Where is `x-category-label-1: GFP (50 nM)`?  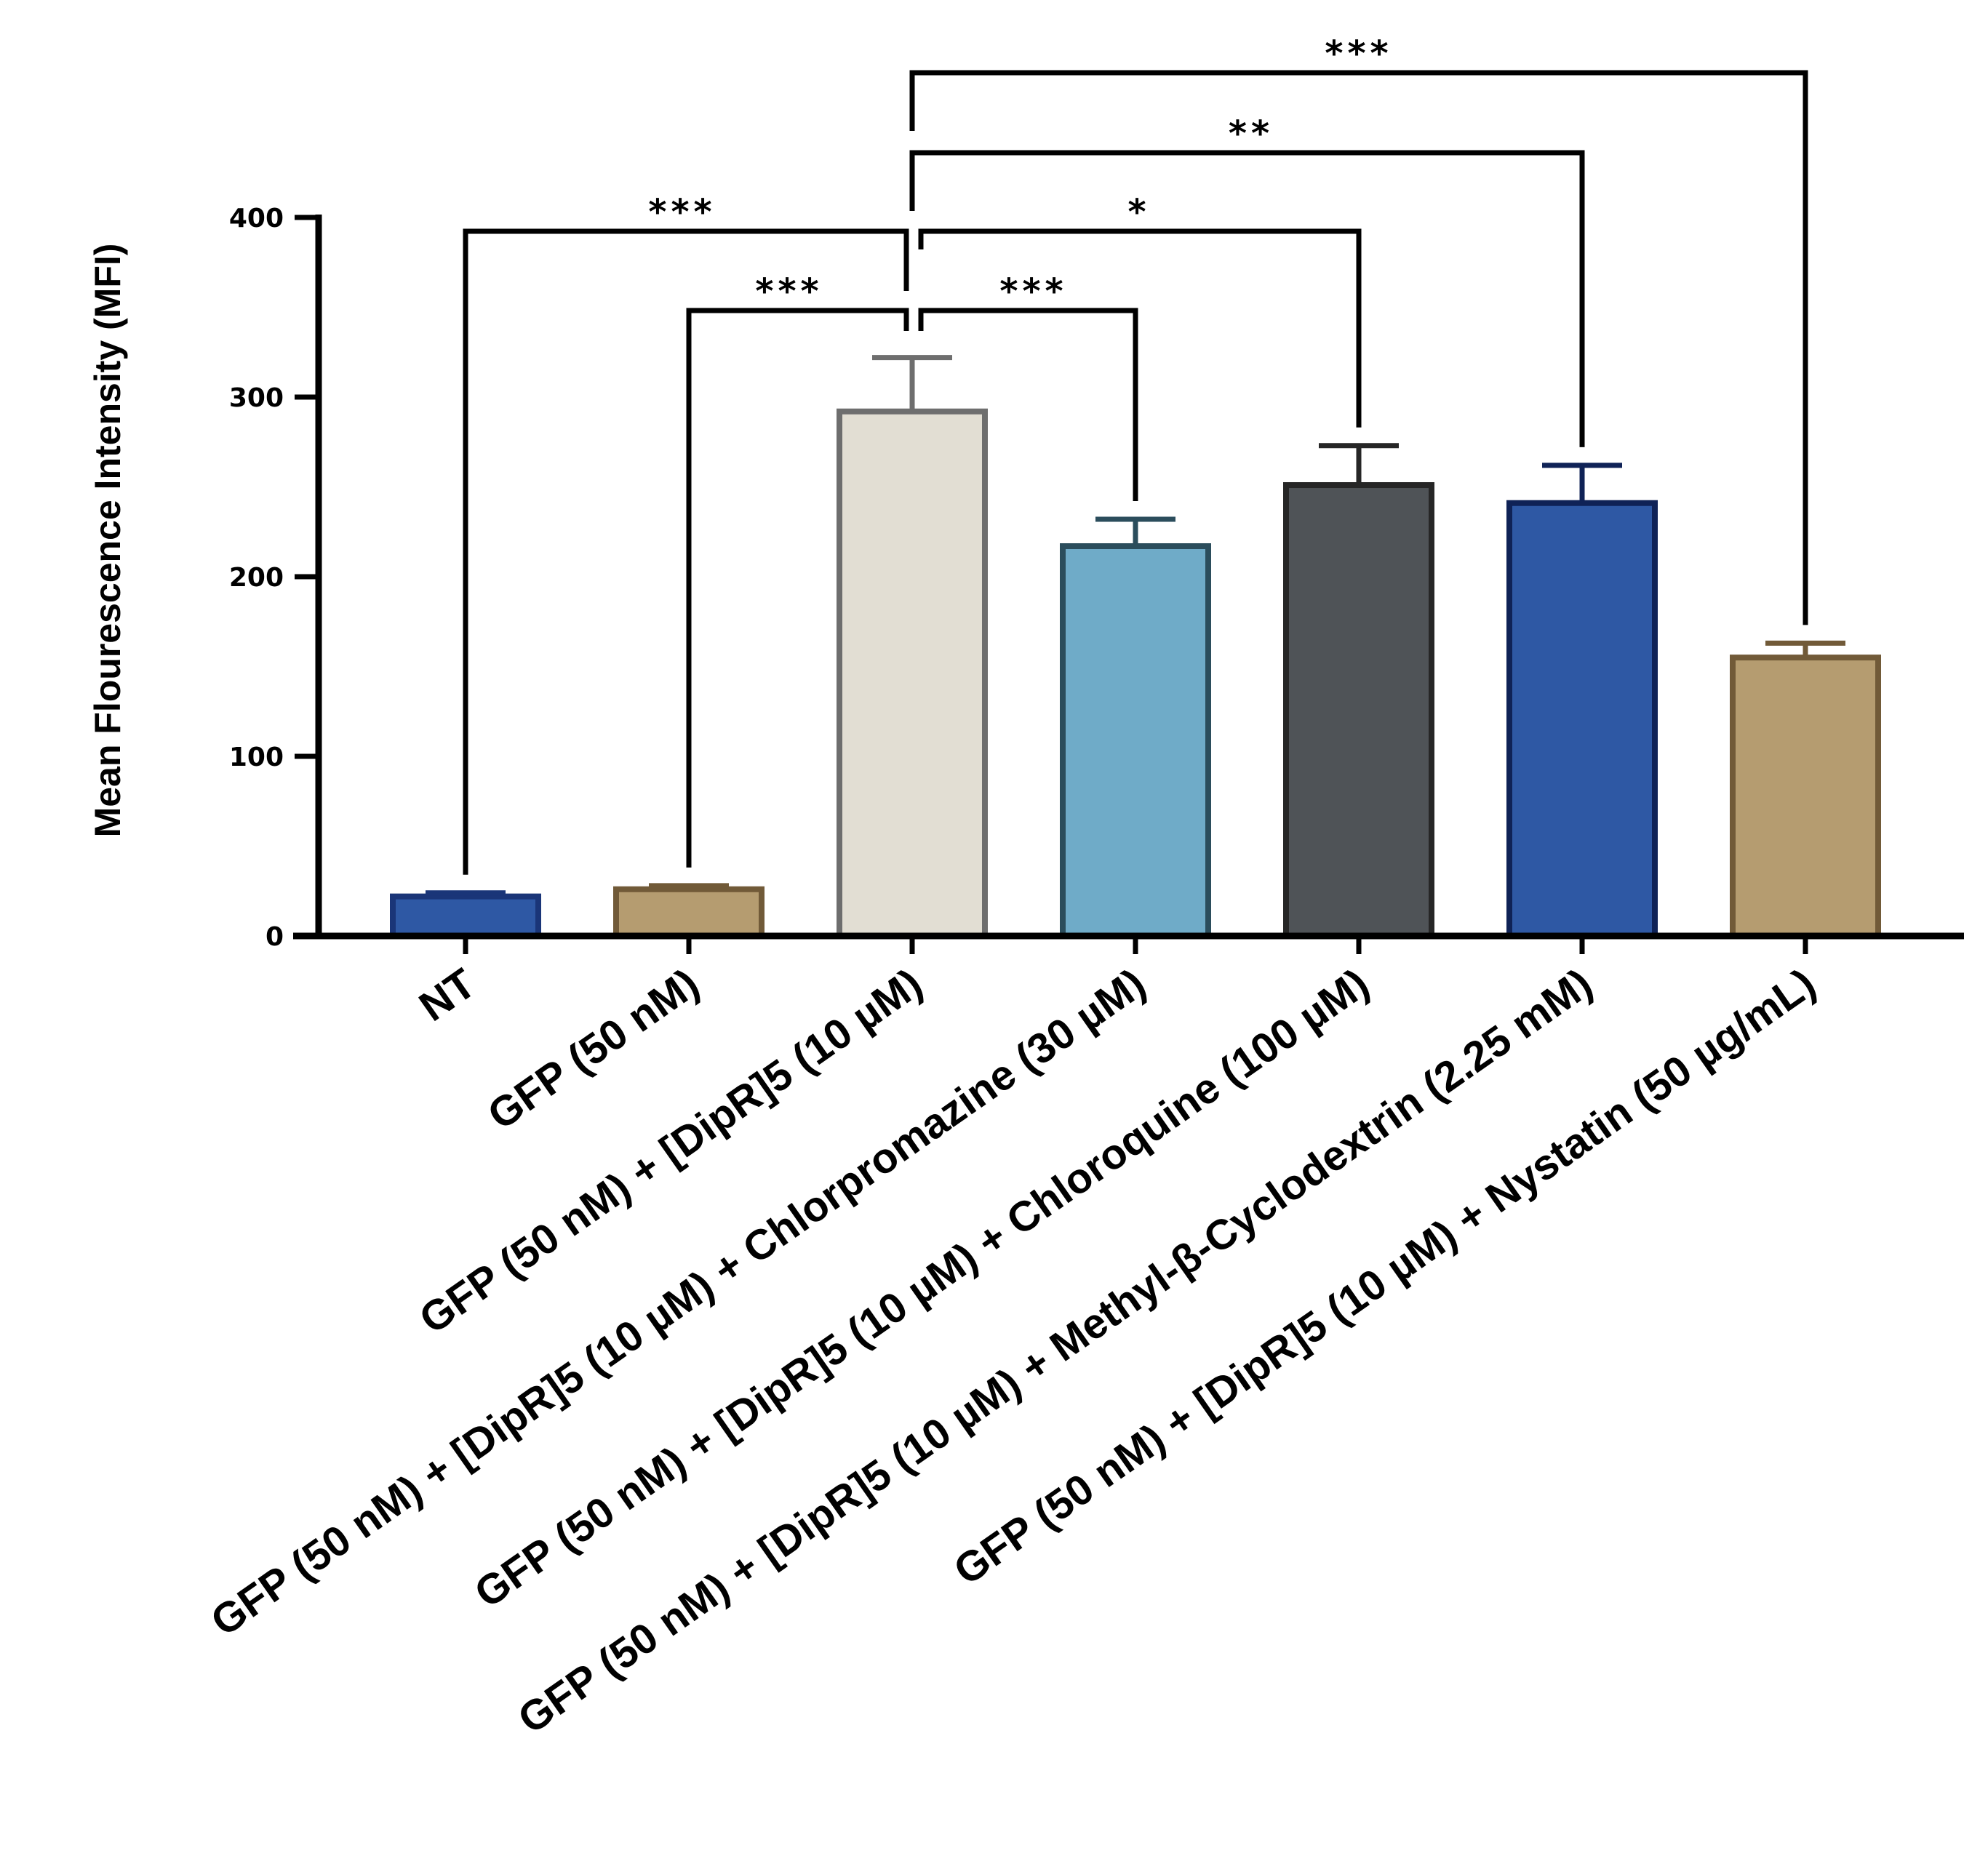
x-category-label-1: GFP (50 nM) is located at coordinates (593, 1049).